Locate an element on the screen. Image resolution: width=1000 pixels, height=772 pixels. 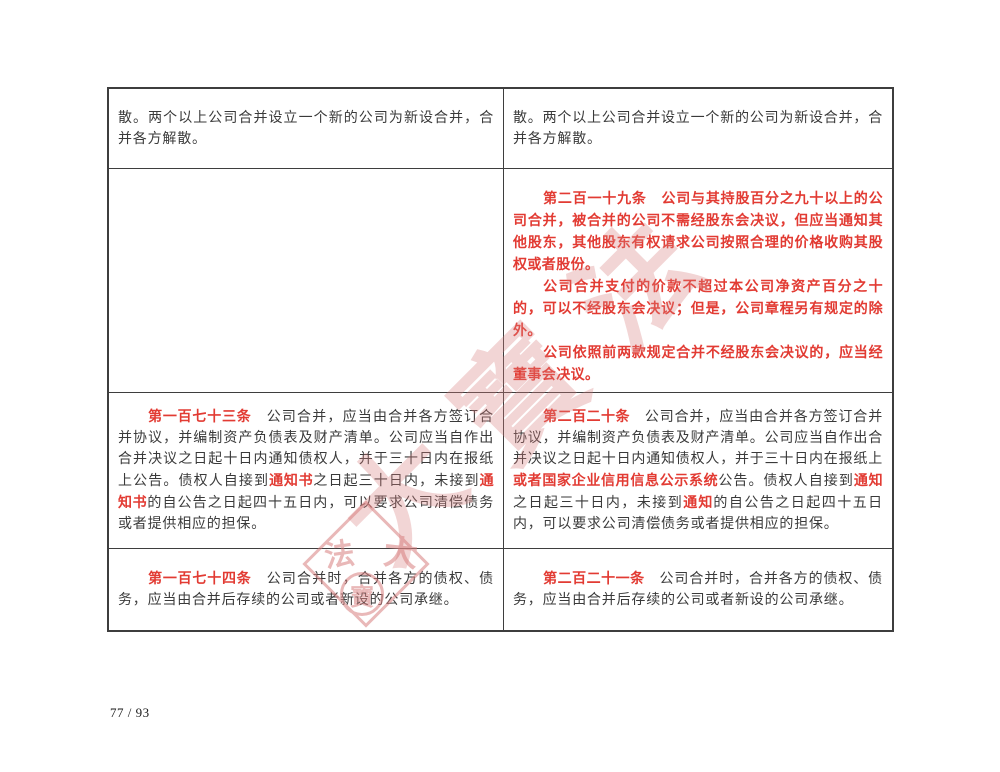
highlighted-text: 或者国家企业信用信息公示系统 is located at coordinates (616, 480).